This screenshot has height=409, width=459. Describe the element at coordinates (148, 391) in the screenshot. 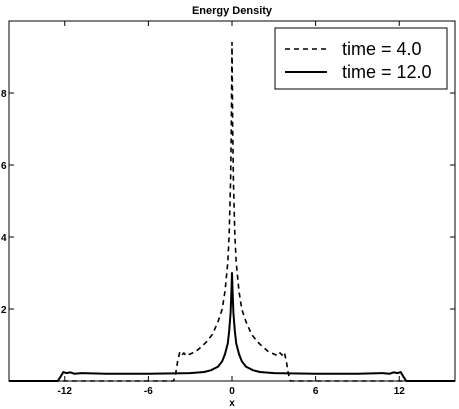

I see `x-tick-label: -6` at that location.